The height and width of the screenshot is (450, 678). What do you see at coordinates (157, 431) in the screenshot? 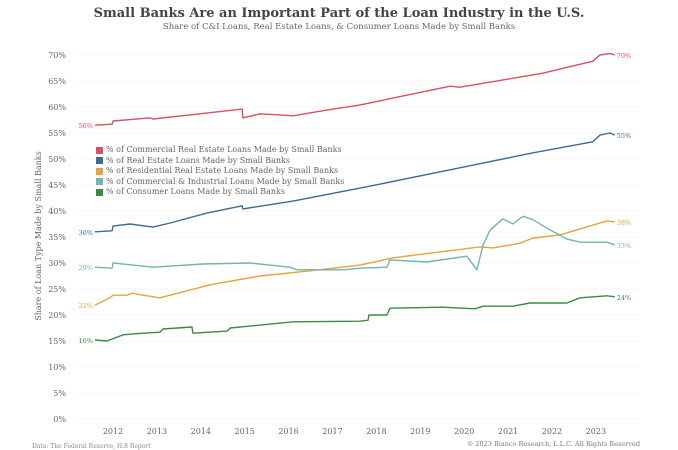
I see `x-tick-label: 2013` at bounding box center [157, 431].